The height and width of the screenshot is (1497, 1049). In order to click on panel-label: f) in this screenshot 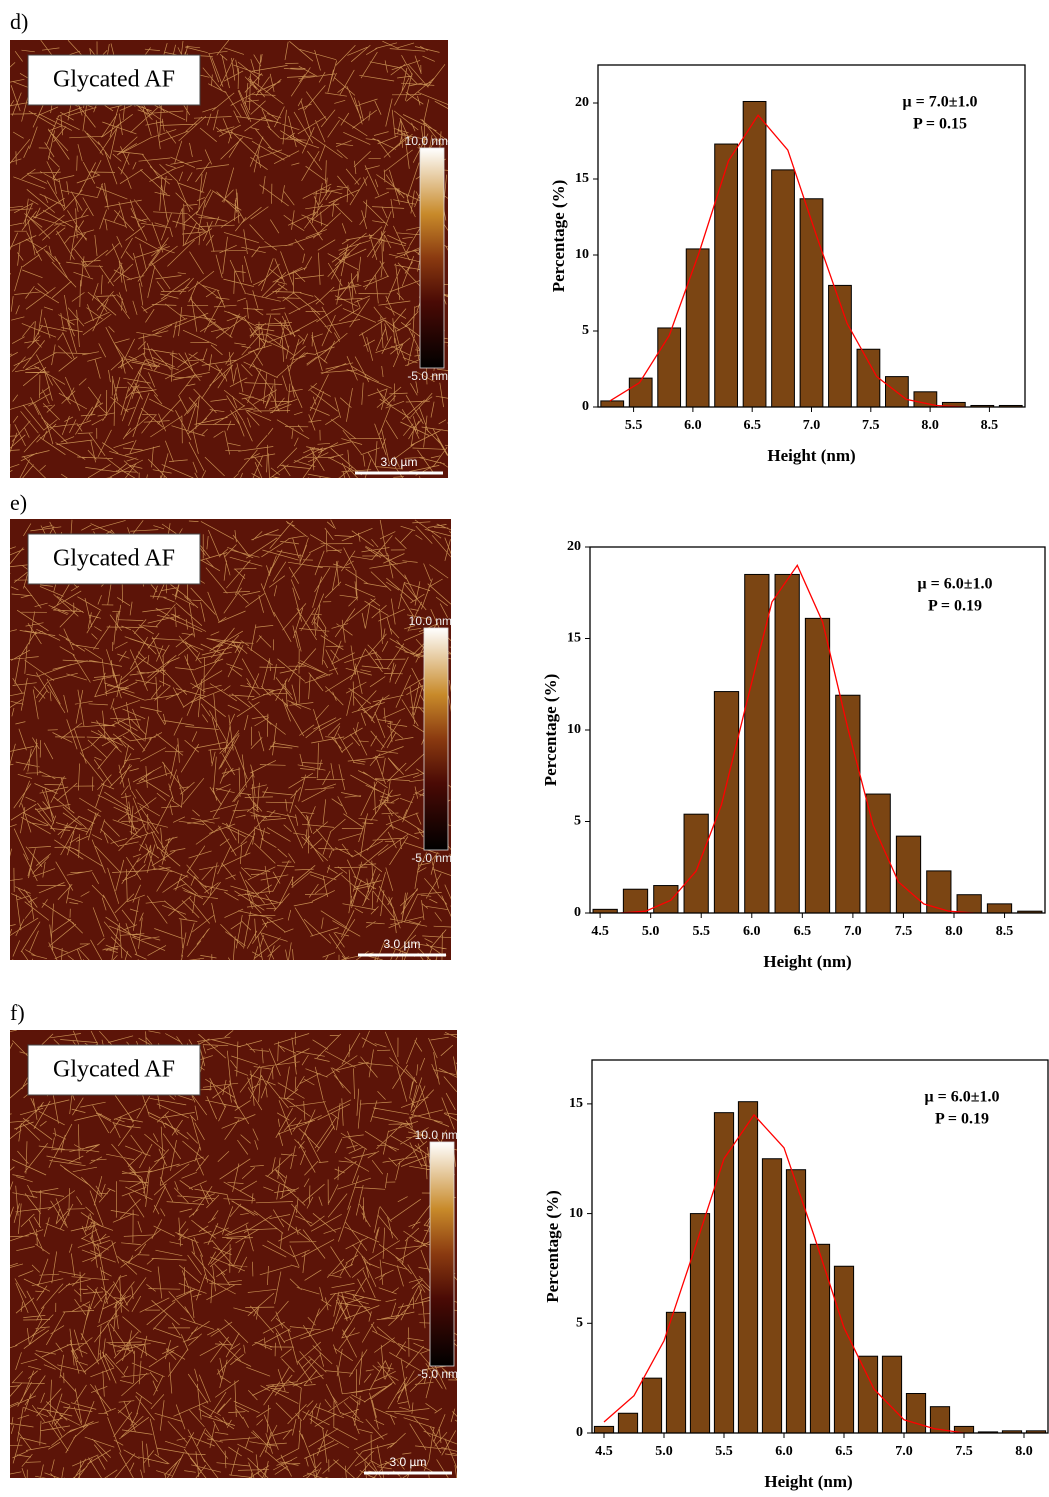, I will do `click(17, 1012)`.